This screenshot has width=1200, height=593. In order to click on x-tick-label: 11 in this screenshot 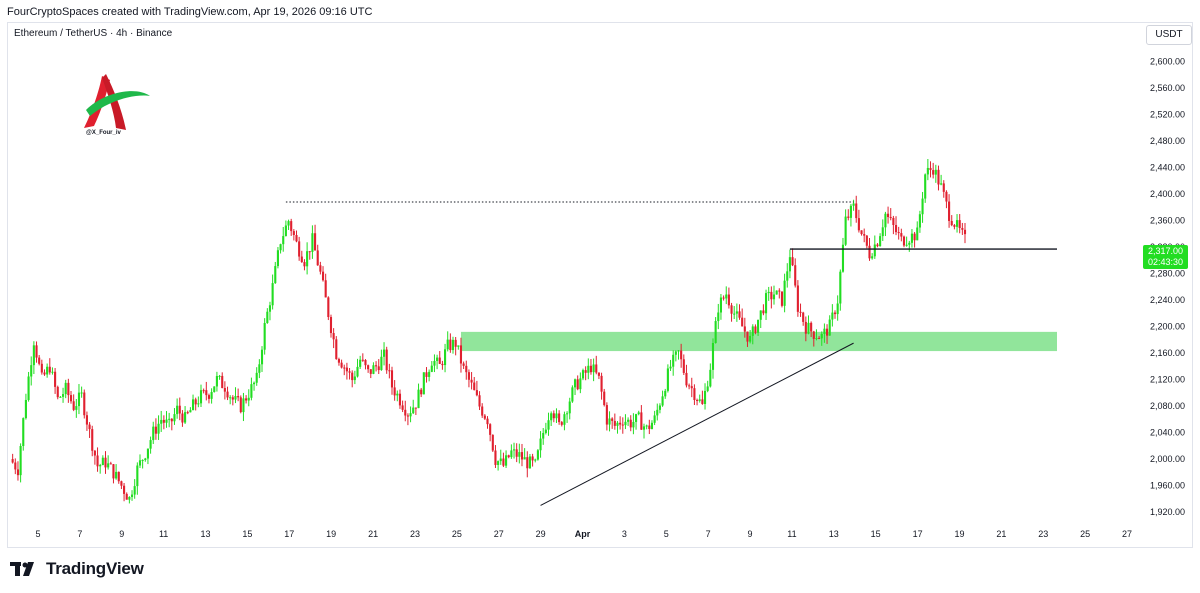, I will do `click(791, 534)`.